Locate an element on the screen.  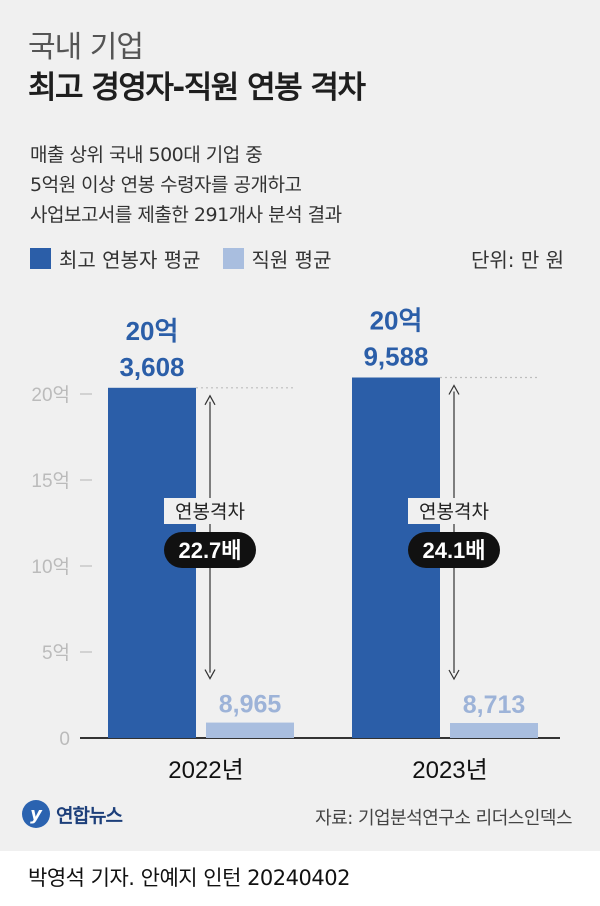
credit-line: 박영석 기자. 안예지 인턴 20240402 is located at coordinates (189, 878).